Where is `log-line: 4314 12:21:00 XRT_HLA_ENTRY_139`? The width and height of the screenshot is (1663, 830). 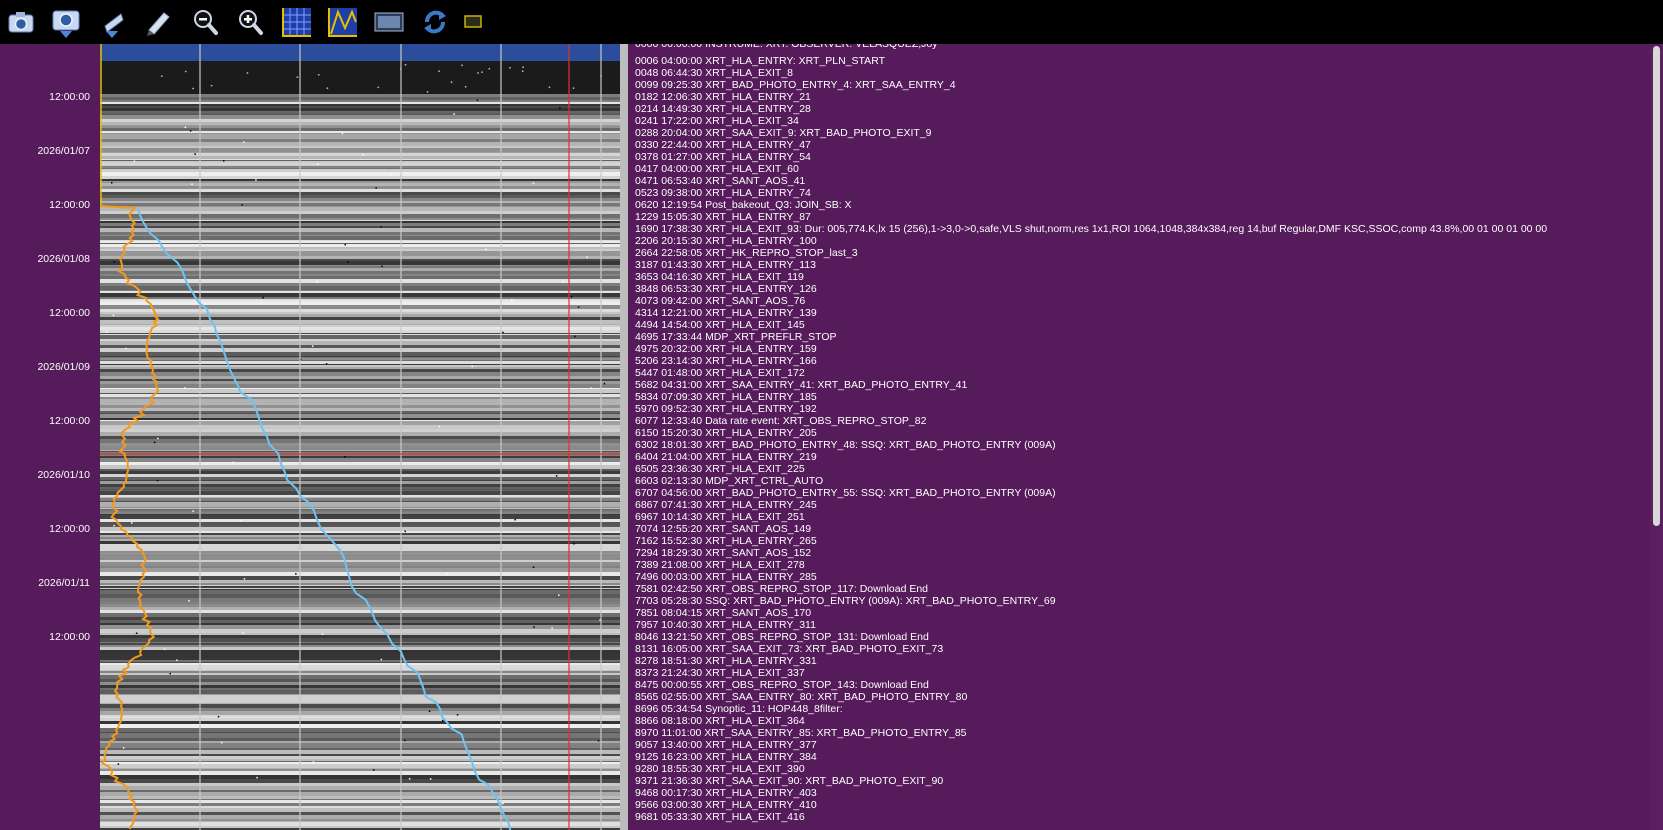 log-line: 4314 12:21:00 XRT_HLA_ENTRY_139 is located at coordinates (726, 313).